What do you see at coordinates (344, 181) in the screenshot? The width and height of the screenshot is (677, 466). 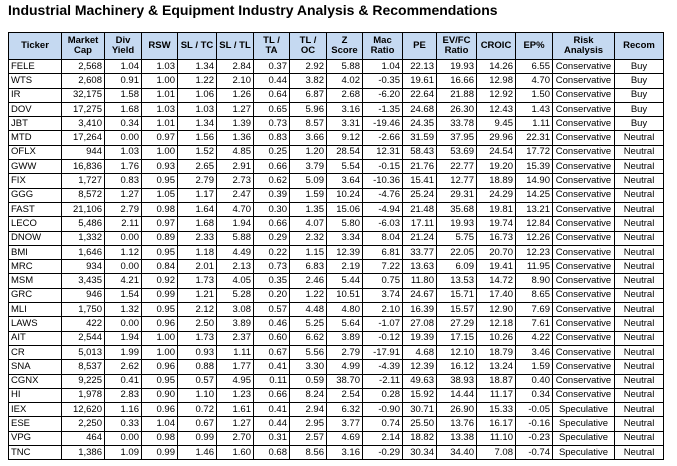 I see `table-cell: 3.64` at bounding box center [344, 181].